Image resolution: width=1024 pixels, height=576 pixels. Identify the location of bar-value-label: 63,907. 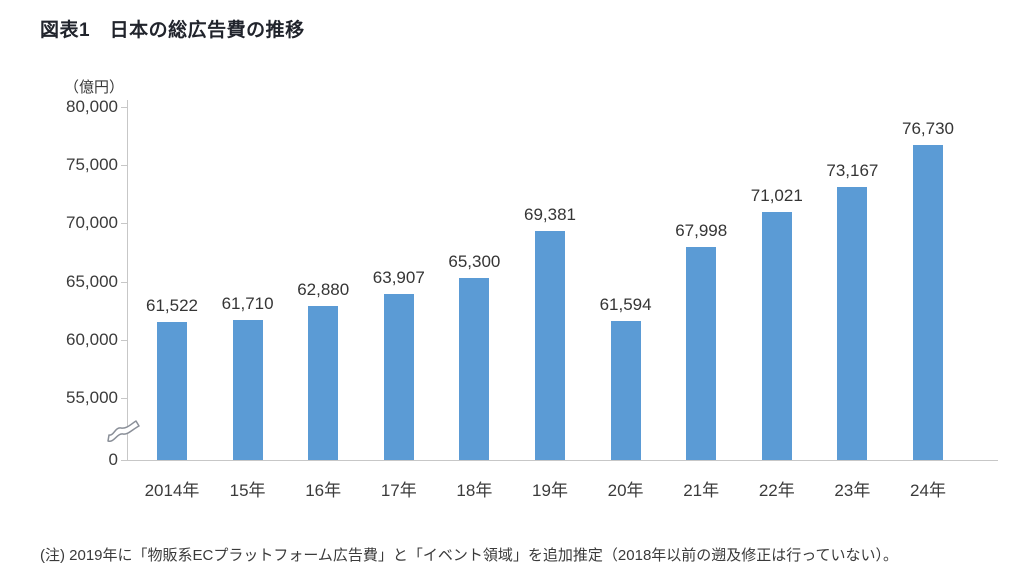
(398, 278).